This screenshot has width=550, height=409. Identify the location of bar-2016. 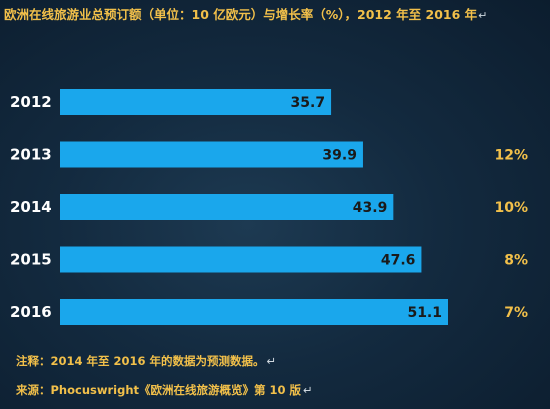
(254, 312).